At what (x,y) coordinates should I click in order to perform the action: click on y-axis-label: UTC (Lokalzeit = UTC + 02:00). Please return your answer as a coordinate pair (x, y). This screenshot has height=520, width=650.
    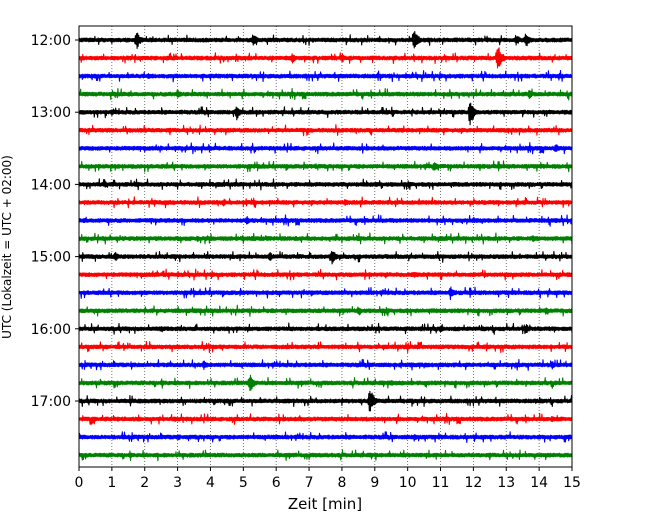
    Looking at the image, I should click on (7, 247).